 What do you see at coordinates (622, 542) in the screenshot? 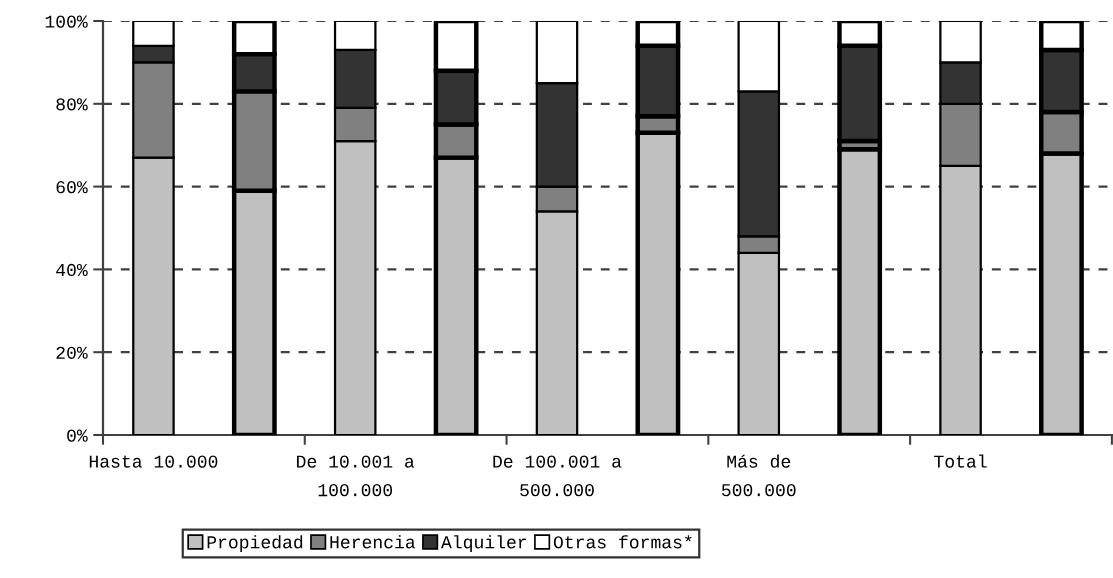
I see `legend-label: Otras formas*` at bounding box center [622, 542].